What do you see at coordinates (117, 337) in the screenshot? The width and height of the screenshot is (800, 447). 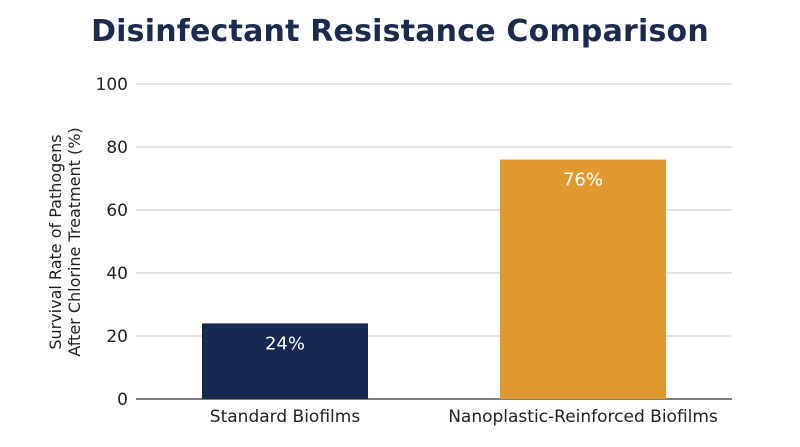 I see `y-tick-label: 20` at bounding box center [117, 337].